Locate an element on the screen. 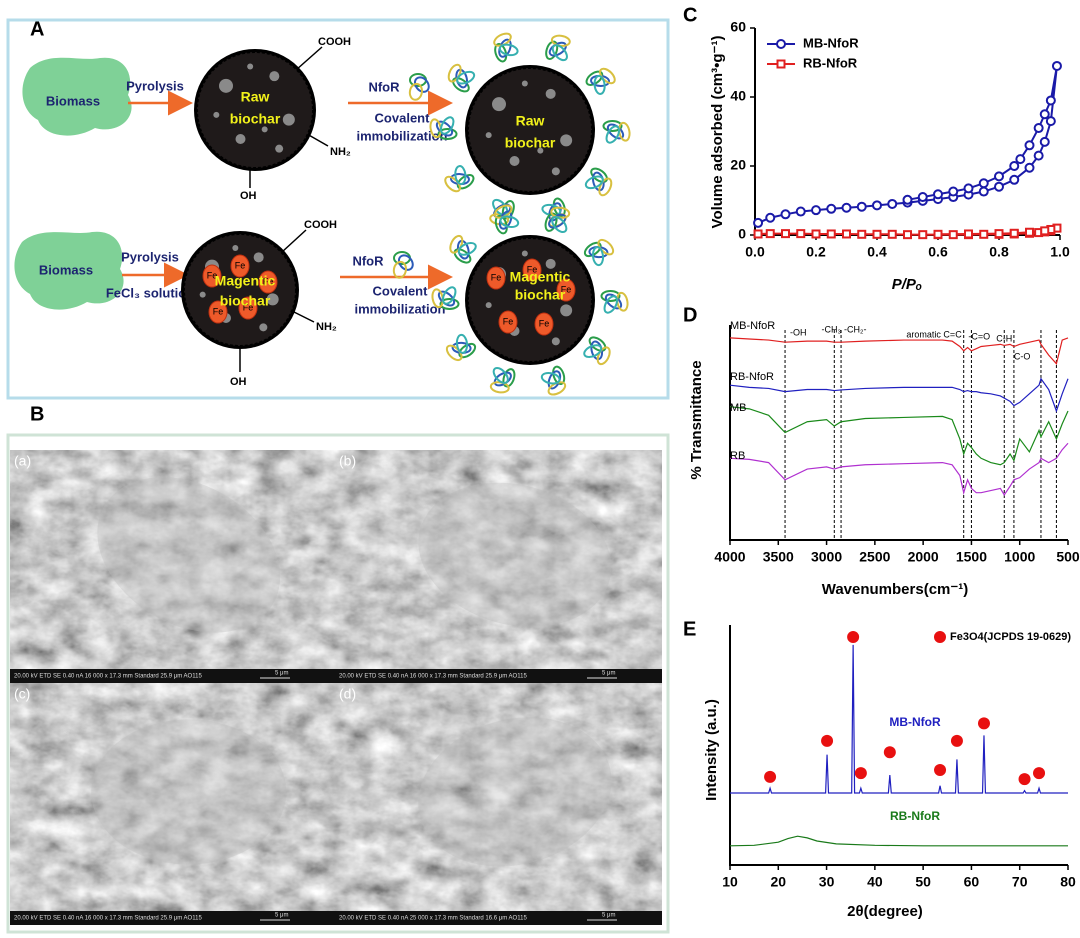 The width and height of the screenshot is (1080, 938). x-tick-label: 2500 is located at coordinates (874, 557).